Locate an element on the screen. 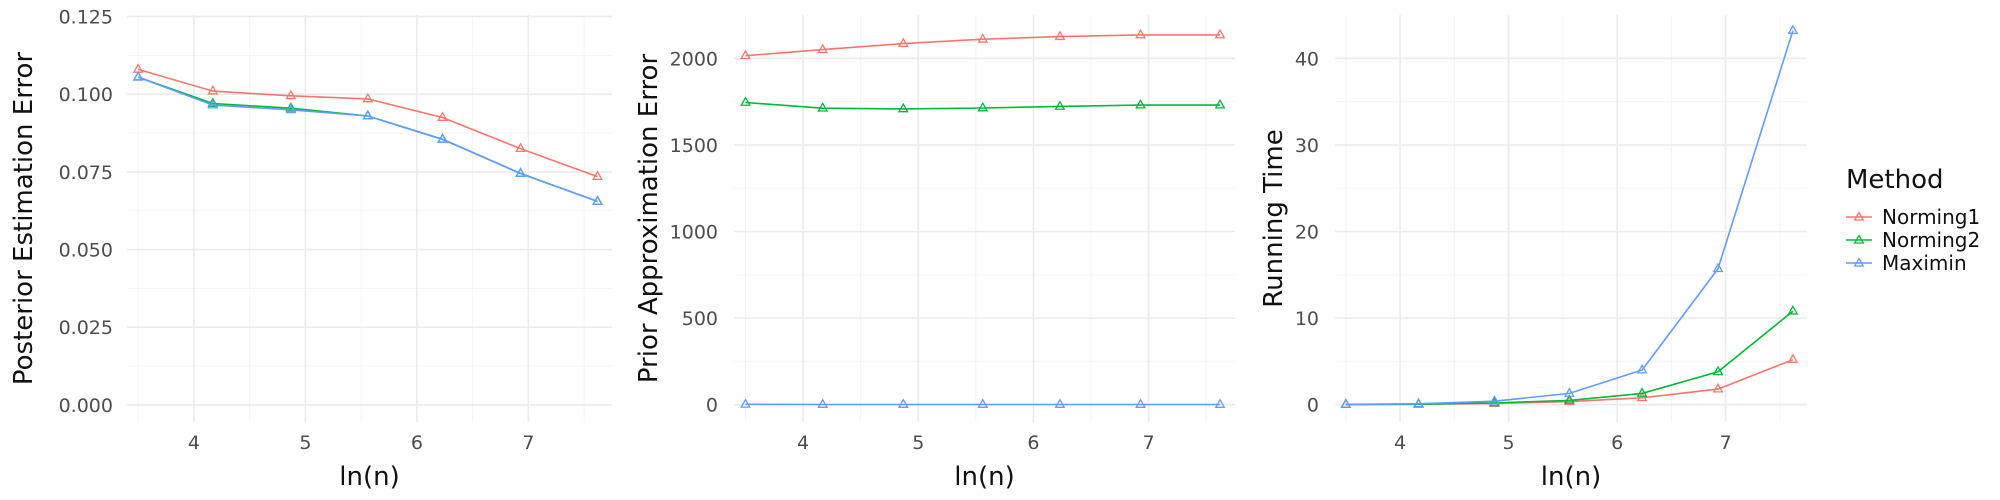  legend-key-marker-norming1 is located at coordinates (1859, 216).